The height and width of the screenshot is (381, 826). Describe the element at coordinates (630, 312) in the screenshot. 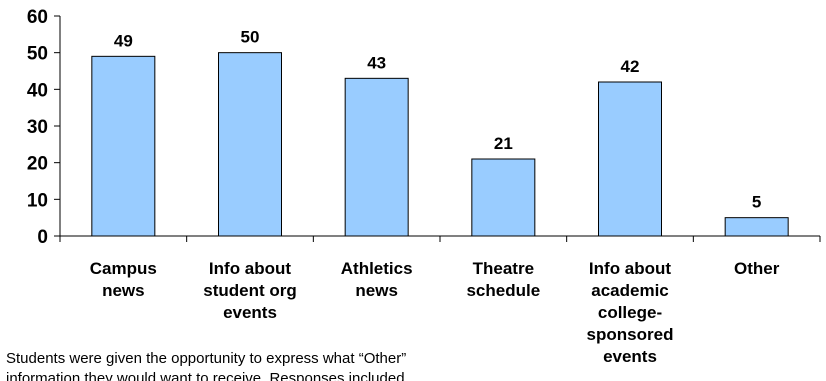

I see `category-label: college-` at that location.